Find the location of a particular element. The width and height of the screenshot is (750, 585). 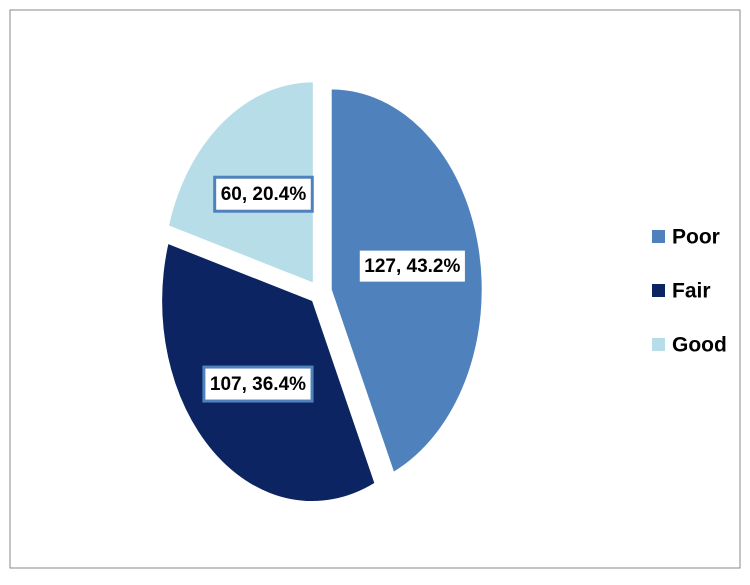

legend-label: Good is located at coordinates (699, 345).